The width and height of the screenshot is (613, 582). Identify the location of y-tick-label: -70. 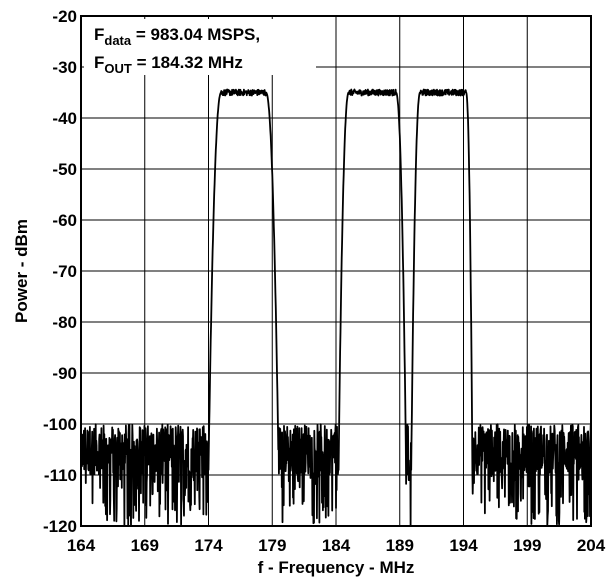
(64, 271).